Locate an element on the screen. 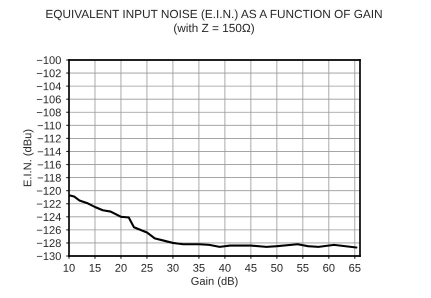  x-tick-label: 50 is located at coordinates (277, 268).